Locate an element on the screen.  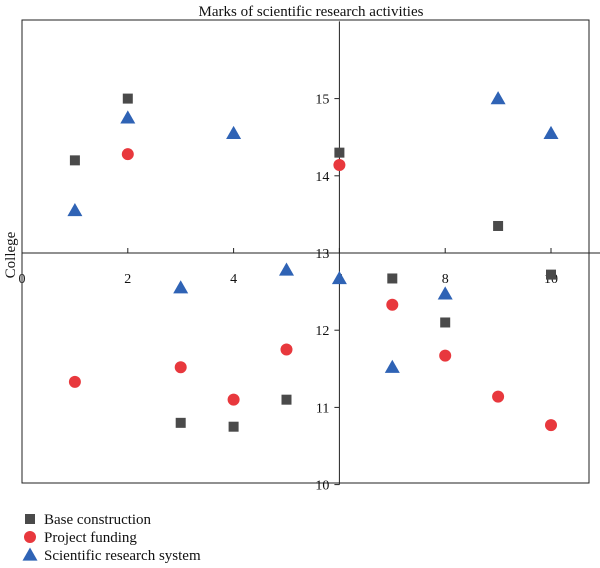
y-axis-label: College is located at coordinates (11, 254).